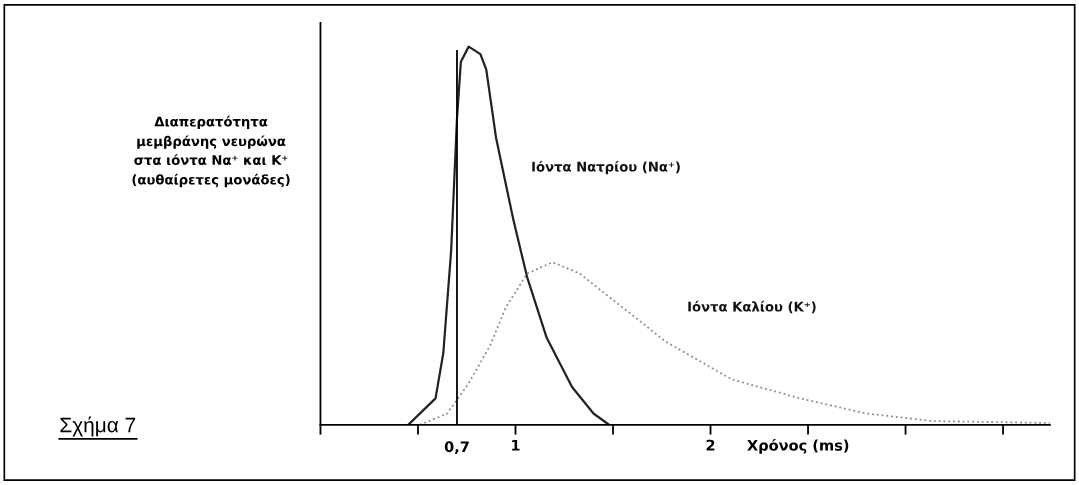 The image size is (1079, 485). Describe the element at coordinates (606, 167) in the screenshot. I see `text: Ιόντα Νατρίου (Να⁺)` at that location.